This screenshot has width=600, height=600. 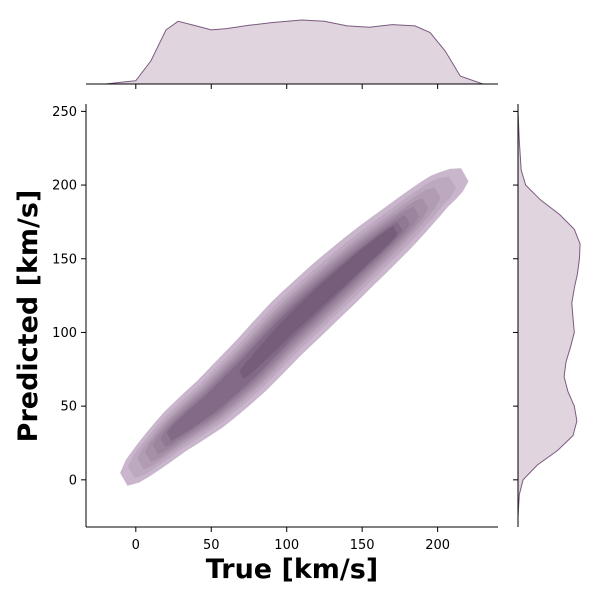 What do you see at coordinates (64, 112) in the screenshot?
I see `y-tick-label: 250` at bounding box center [64, 112].